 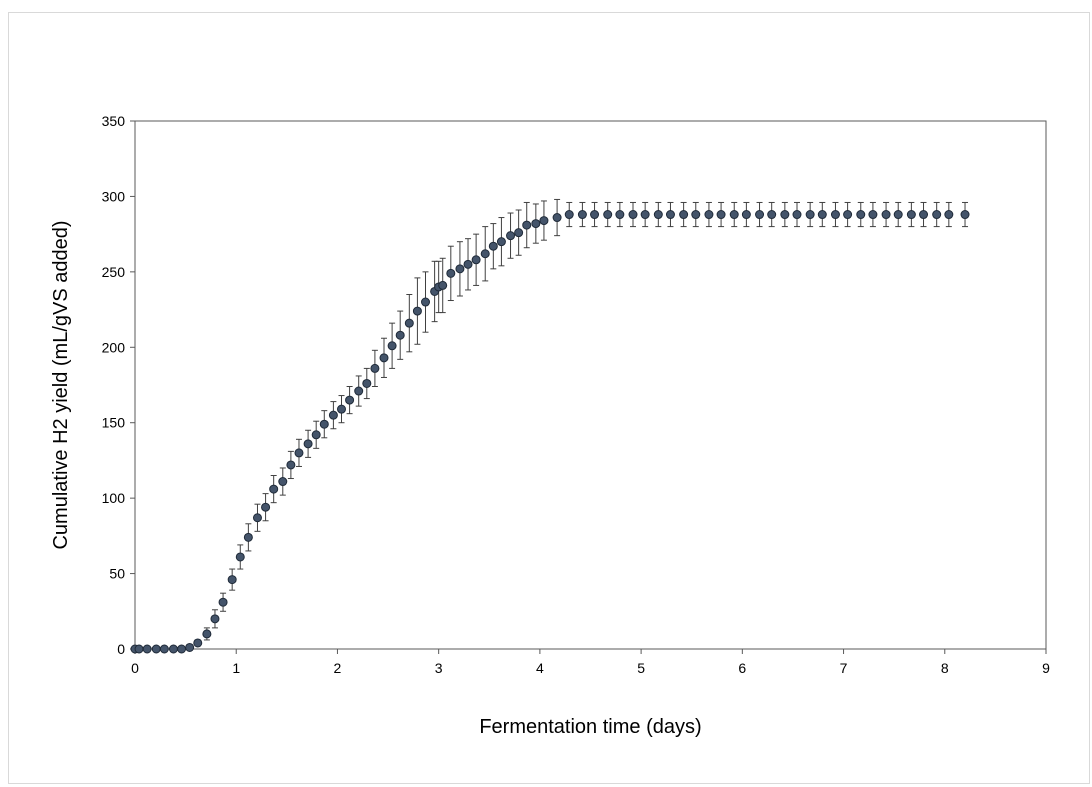 What do you see at coordinates (114, 423) in the screenshot?
I see `y-tick-label: 150` at bounding box center [114, 423].